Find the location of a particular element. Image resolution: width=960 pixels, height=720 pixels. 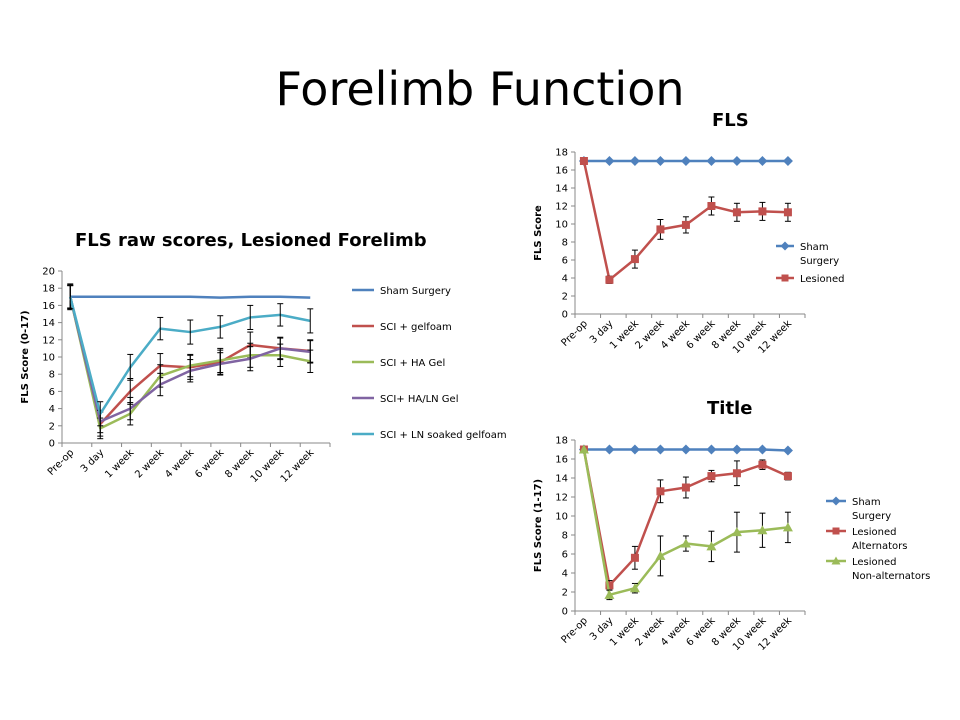

series-4: SCI + LN soaked gelfoam is located at coordinates (287, 362).